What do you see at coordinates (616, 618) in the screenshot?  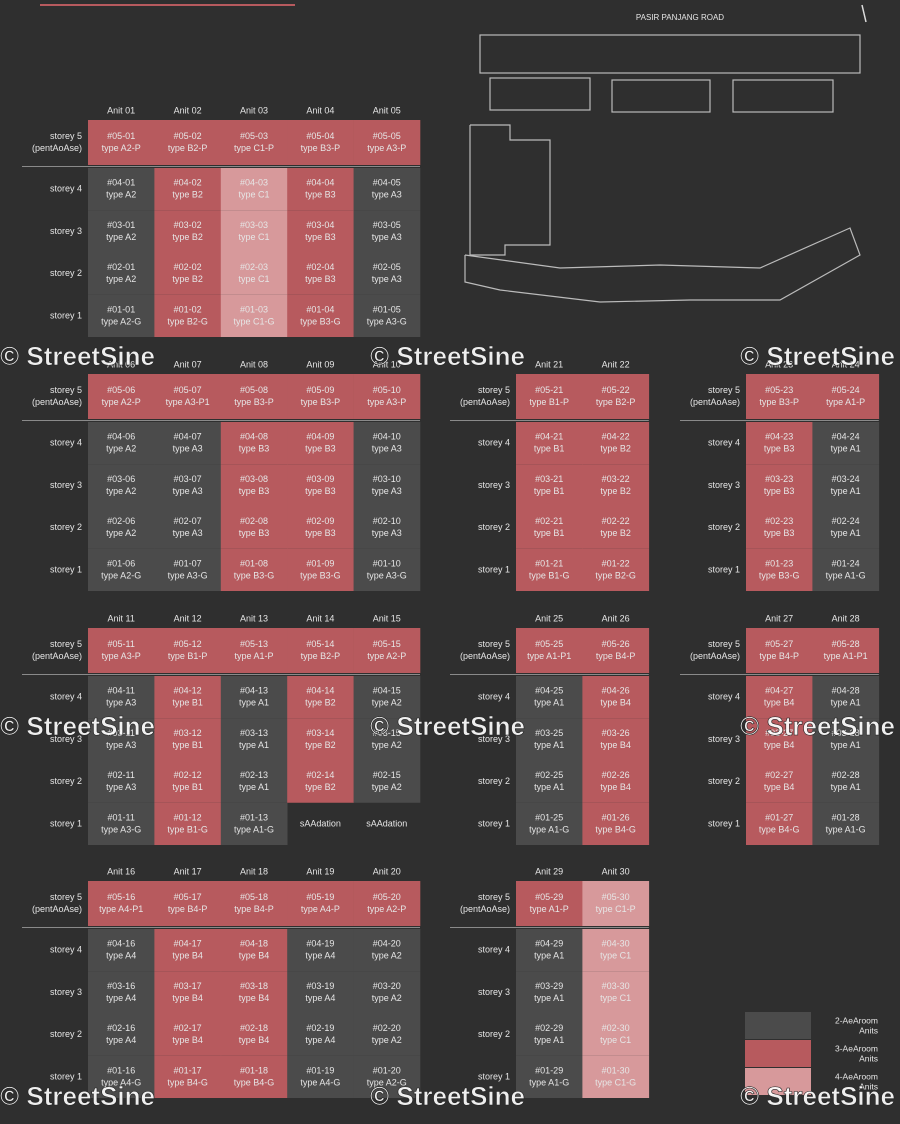 I see `unit-header: Anit 26` at bounding box center [616, 618].